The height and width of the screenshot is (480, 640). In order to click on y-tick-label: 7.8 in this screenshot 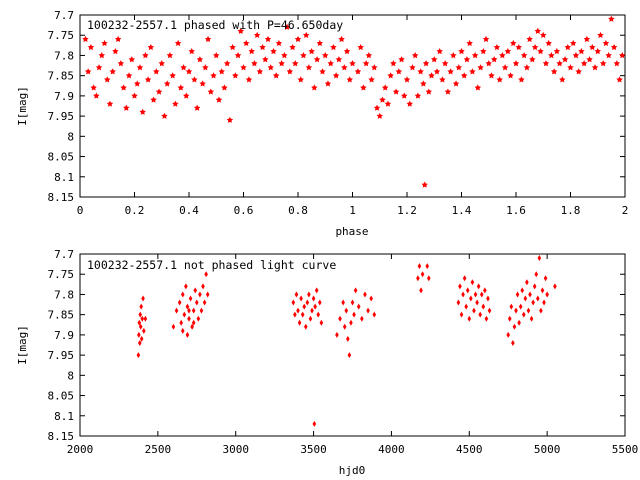, I will do `click(64, 55)`.